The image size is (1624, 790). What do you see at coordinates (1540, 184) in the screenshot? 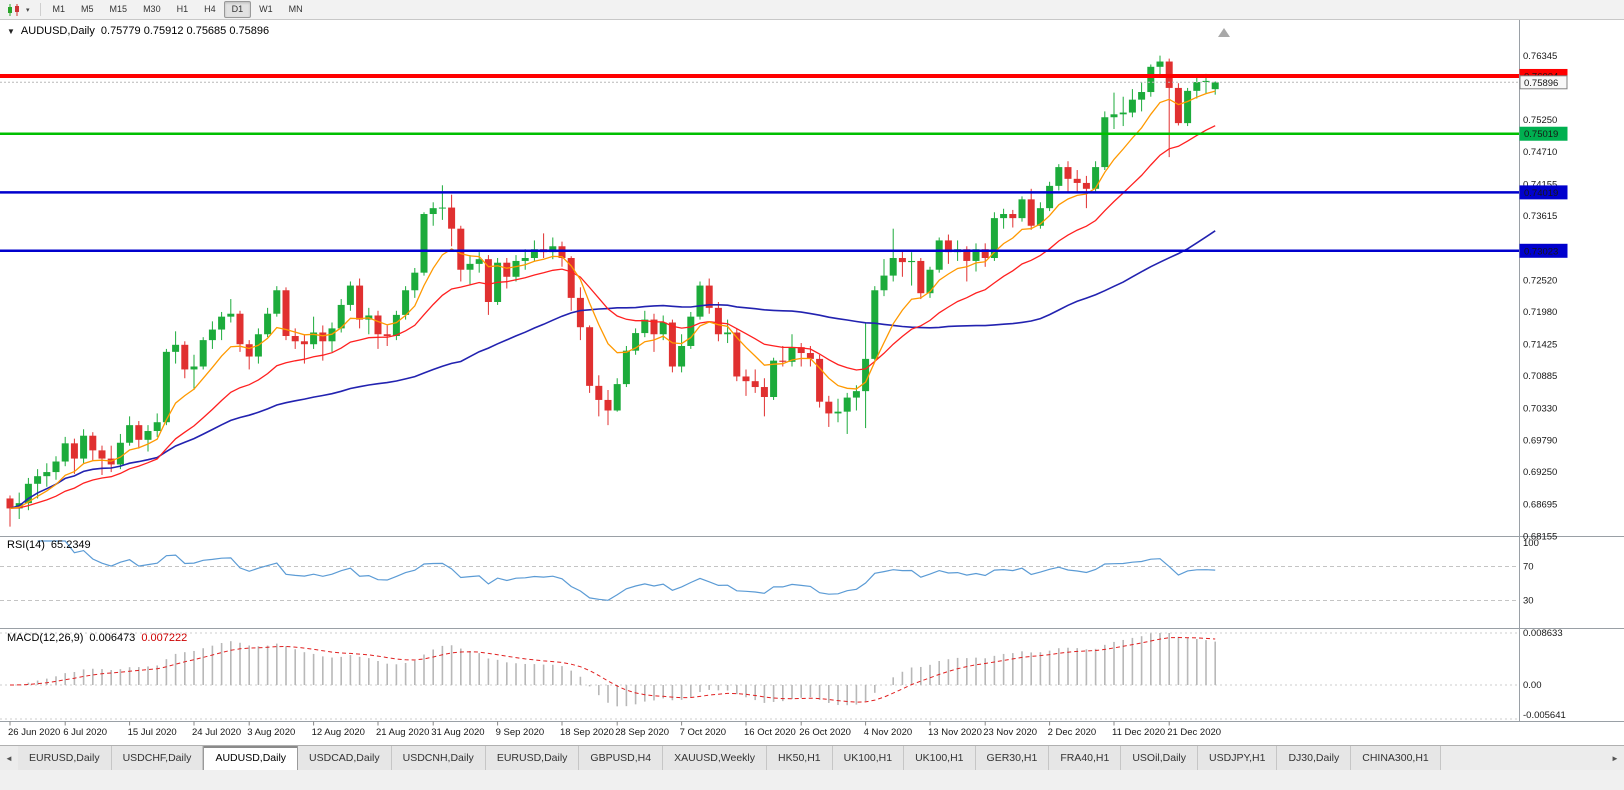
I see `svg-text: 0.74155` at bounding box center [1540, 184].